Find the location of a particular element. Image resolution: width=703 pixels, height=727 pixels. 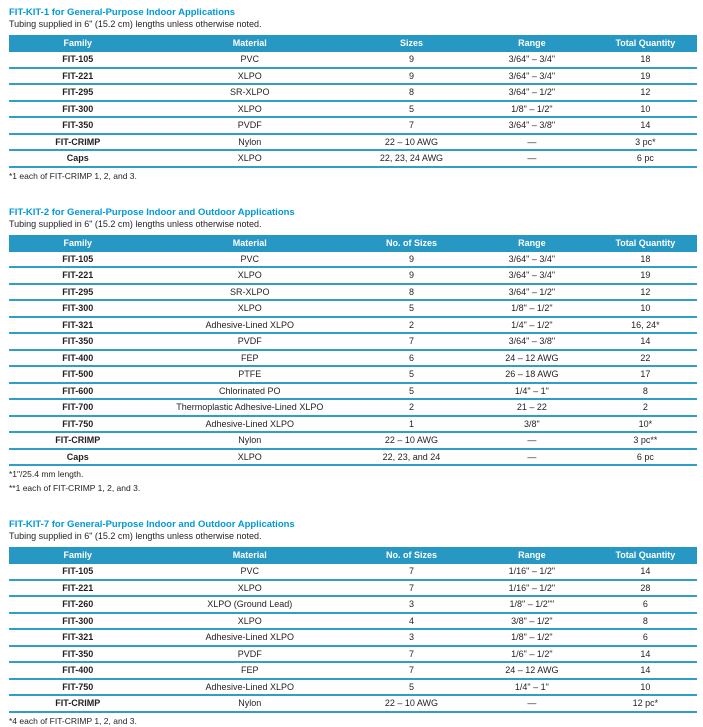

family-cell: FIT-295 is located at coordinates (78, 292).